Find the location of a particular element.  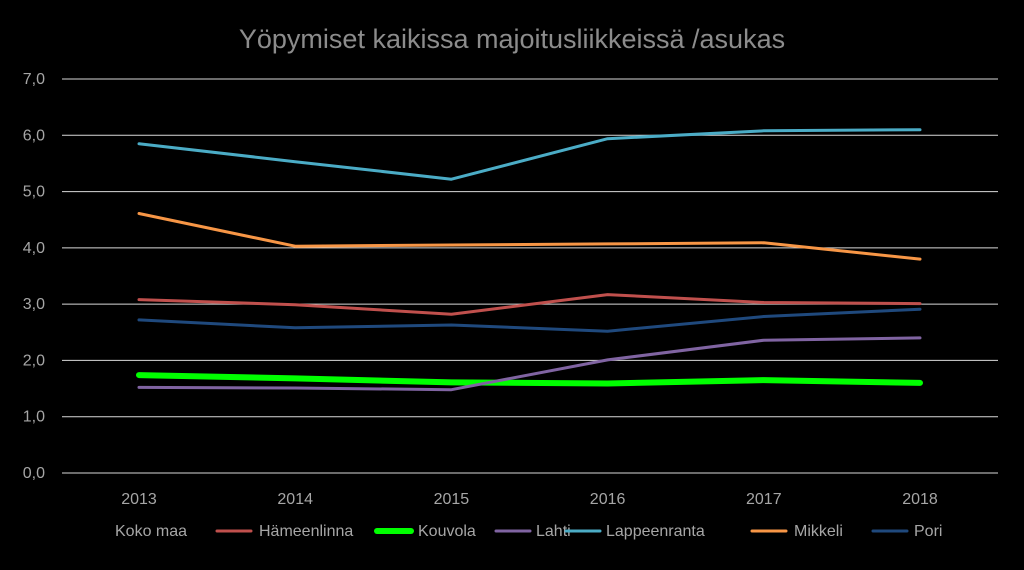

y-tick-label: 0,0 is located at coordinates (34, 473).